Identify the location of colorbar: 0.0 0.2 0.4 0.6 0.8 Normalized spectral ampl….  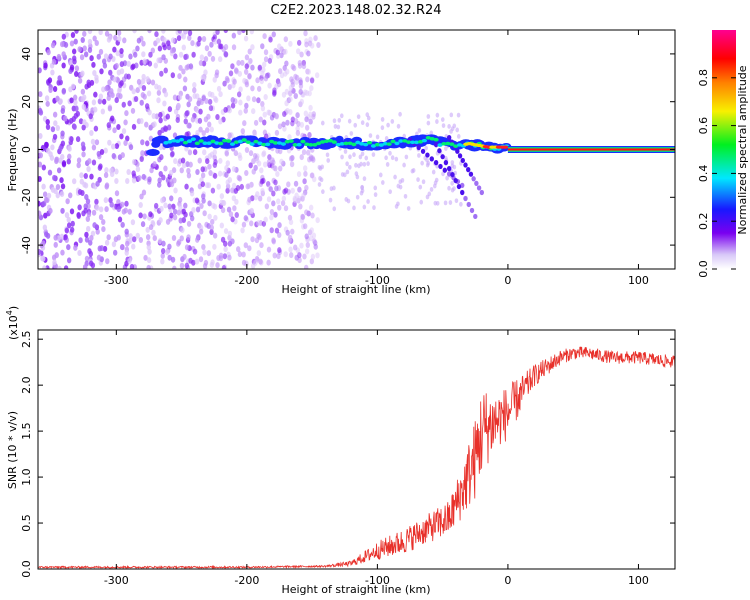
(723, 154).